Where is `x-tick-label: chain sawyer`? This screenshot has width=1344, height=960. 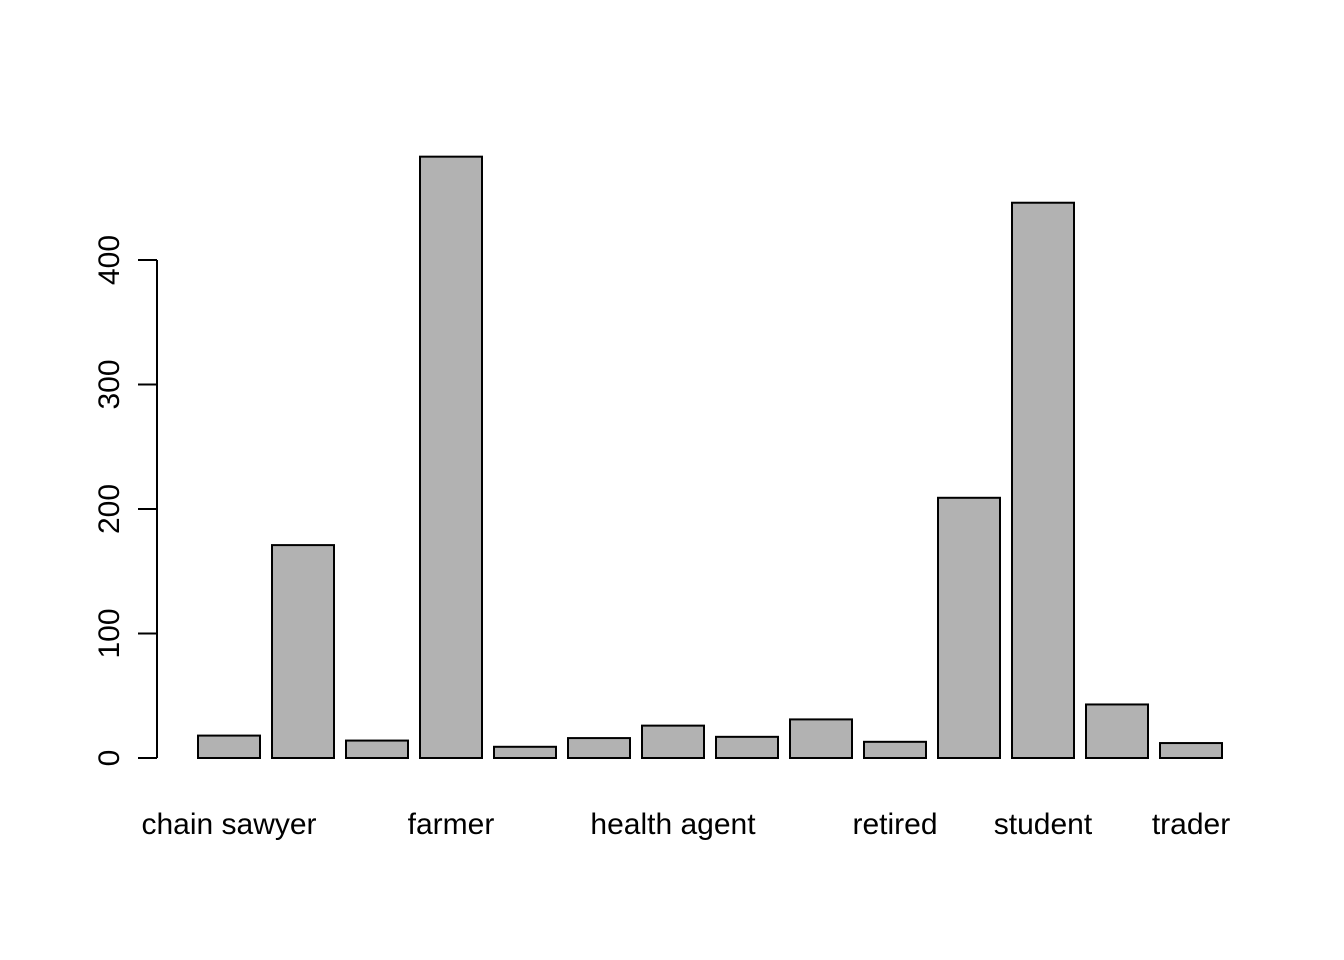 x-tick-label: chain sawyer is located at coordinates (228, 824).